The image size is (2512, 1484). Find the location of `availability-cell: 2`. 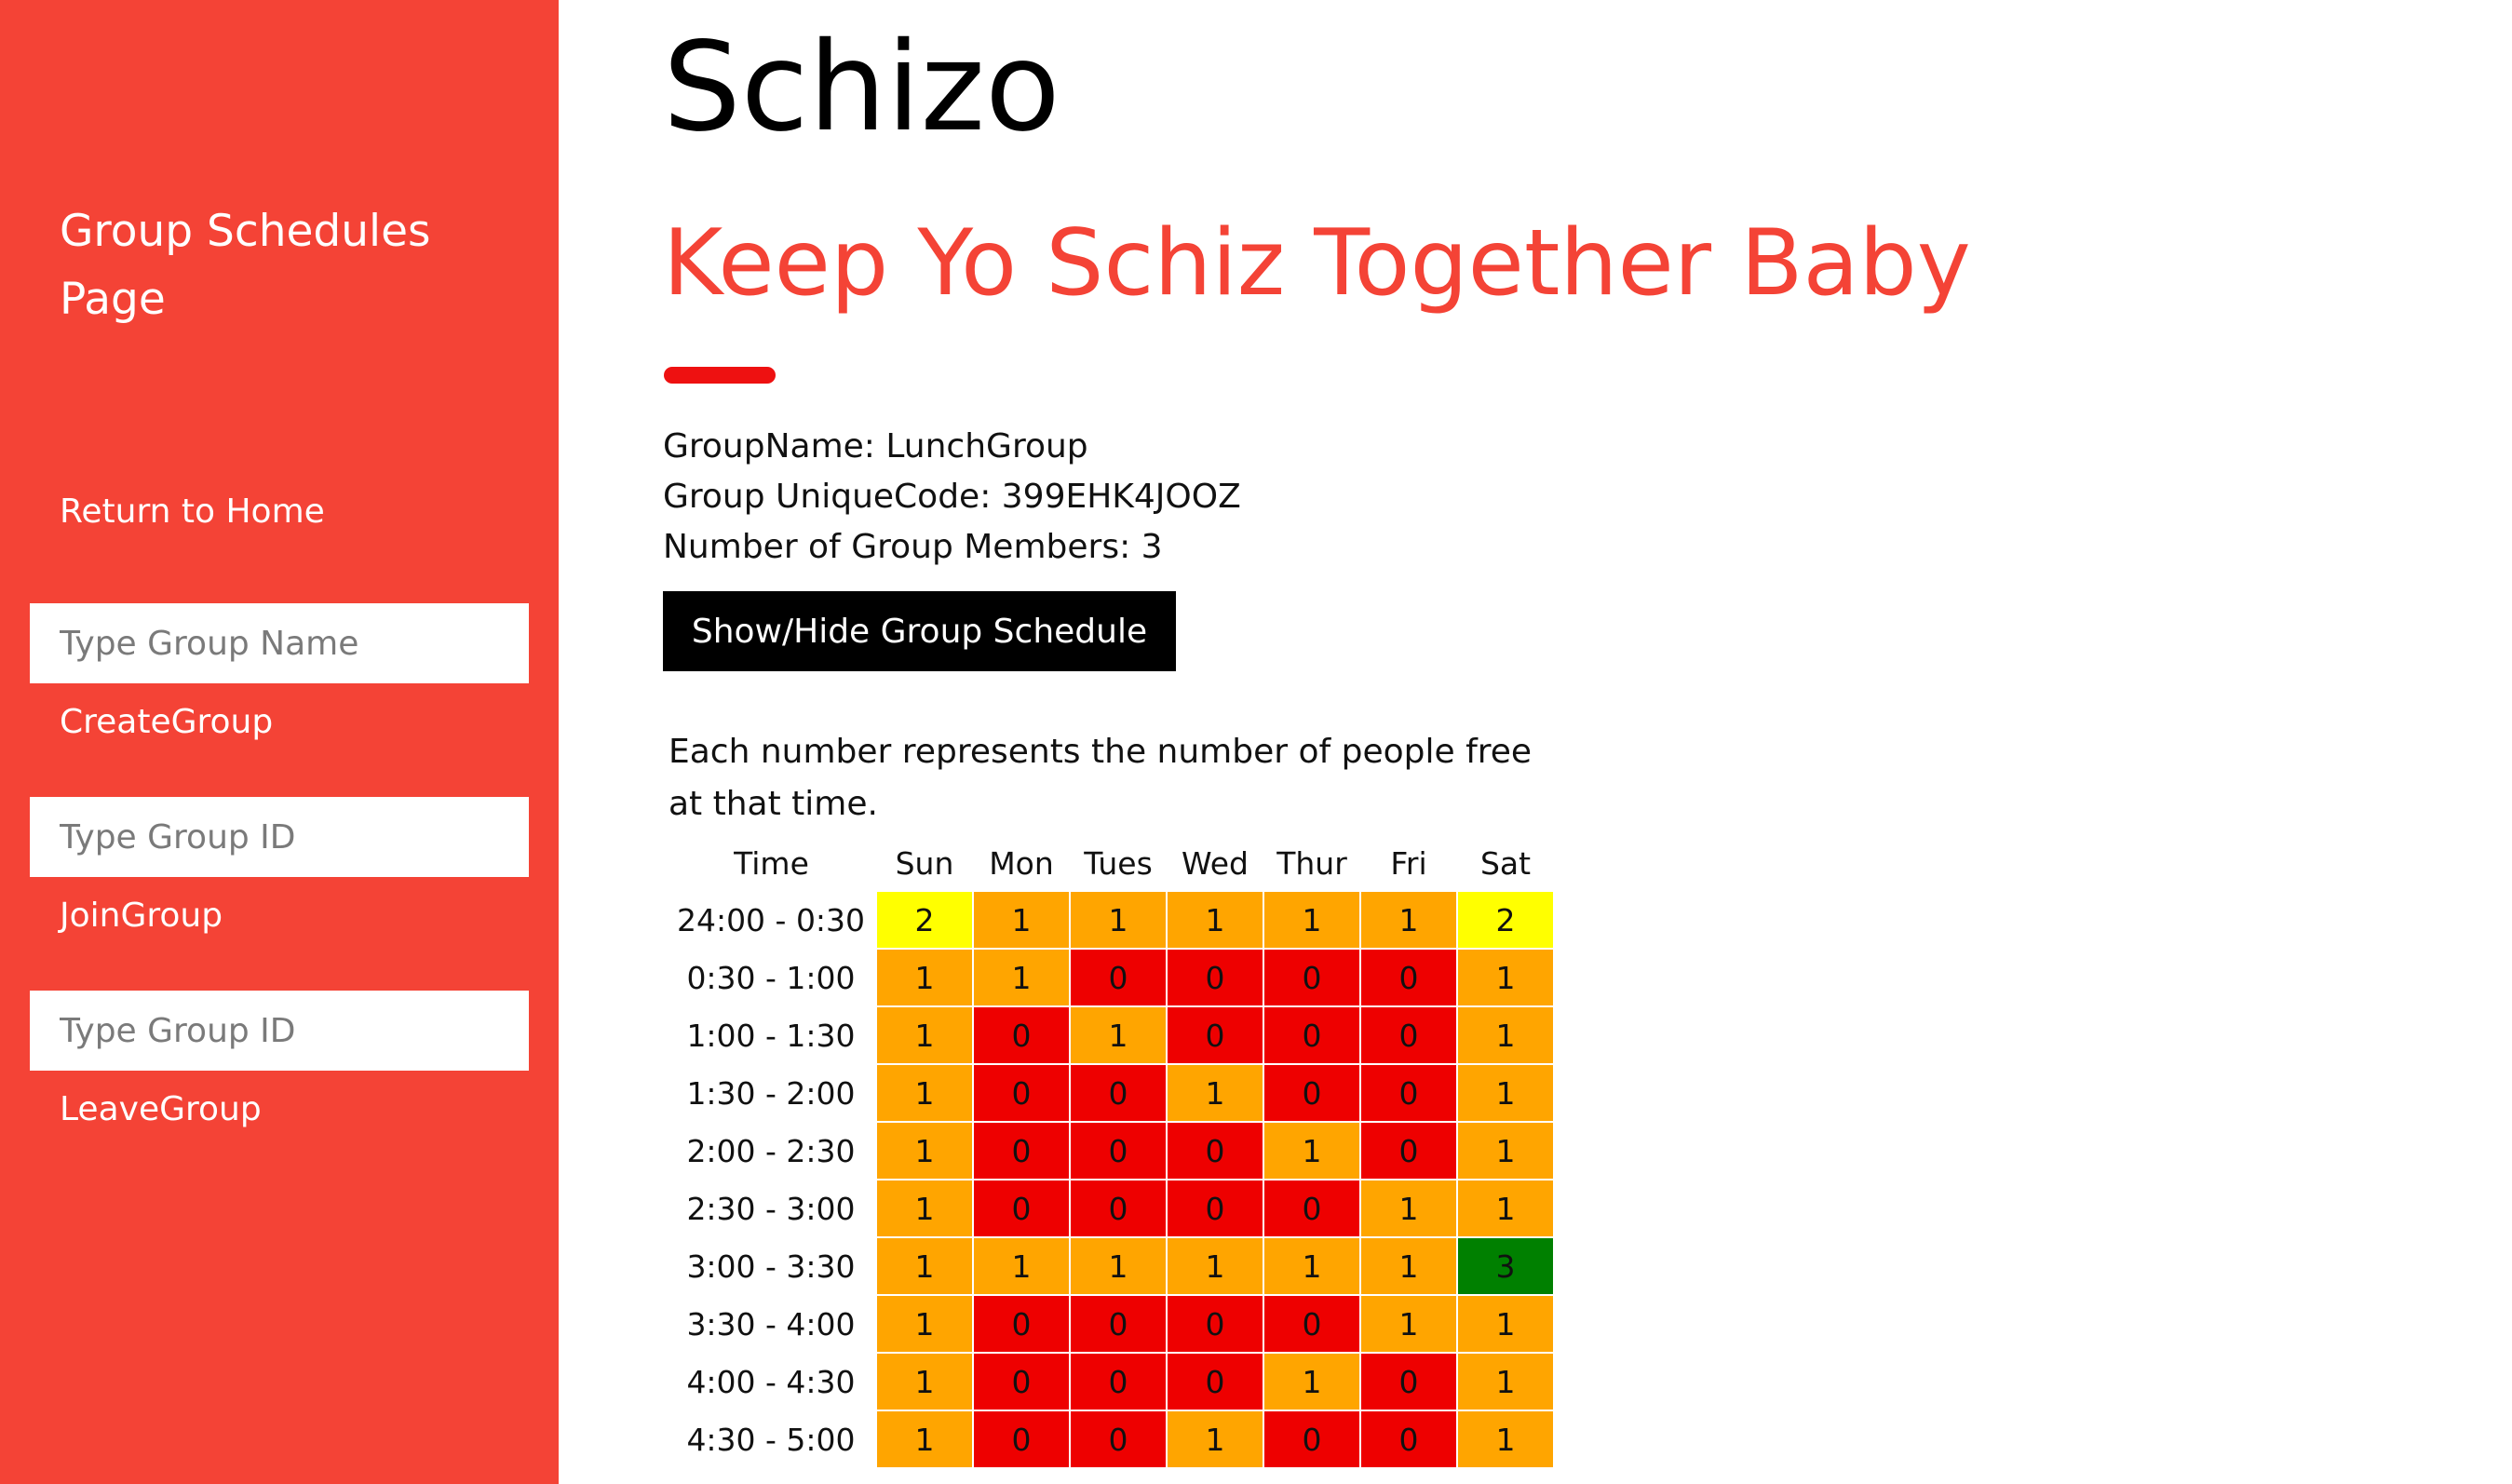

availability-cell: 2 is located at coordinates (1505, 920).